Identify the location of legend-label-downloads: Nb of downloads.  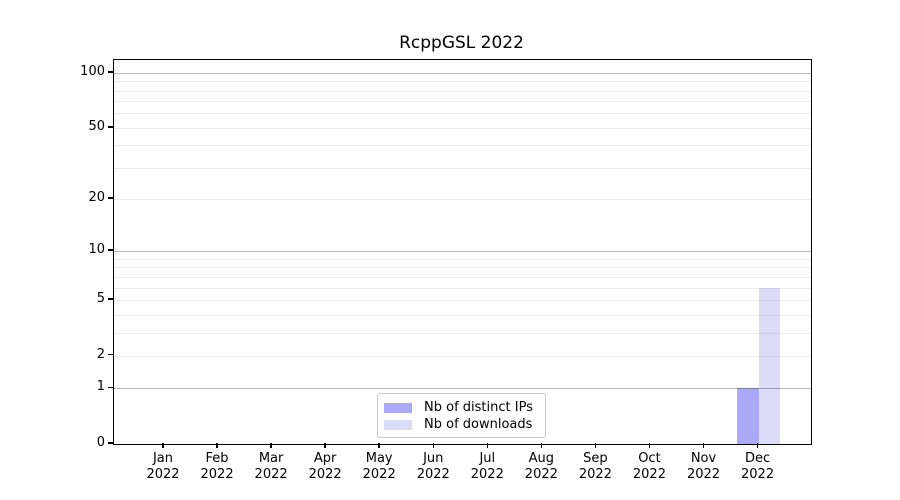
(478, 424).